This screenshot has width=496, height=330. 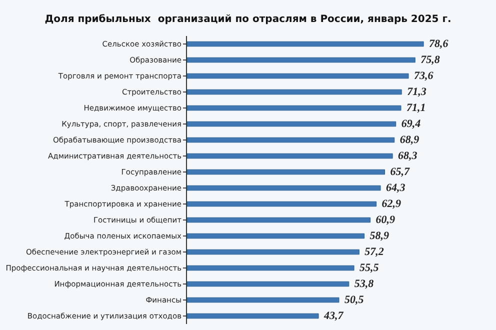 I want to click on data-label: 71,1, so click(x=416, y=108).